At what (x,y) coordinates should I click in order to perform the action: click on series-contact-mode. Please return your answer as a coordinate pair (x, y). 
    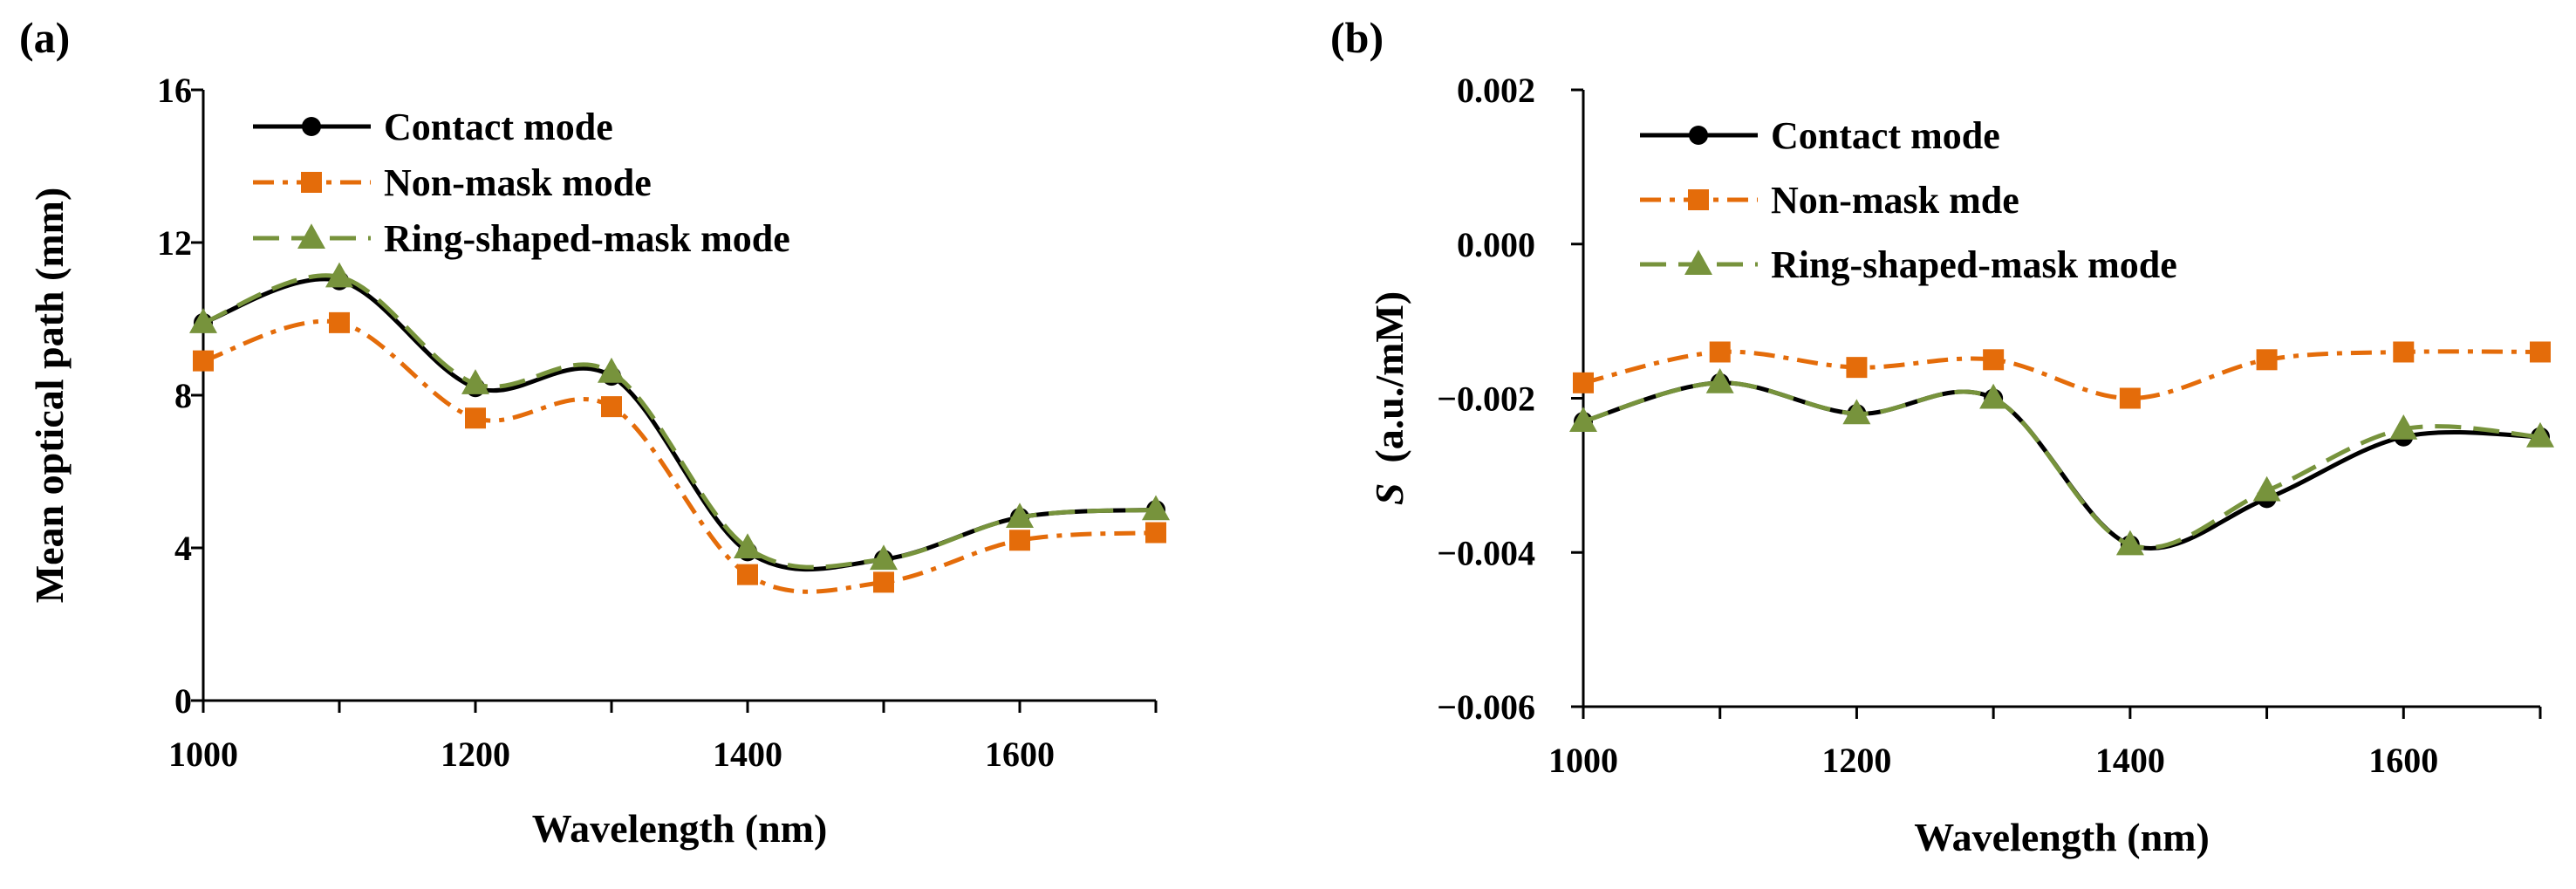
    Looking at the image, I should click on (2062, 464).